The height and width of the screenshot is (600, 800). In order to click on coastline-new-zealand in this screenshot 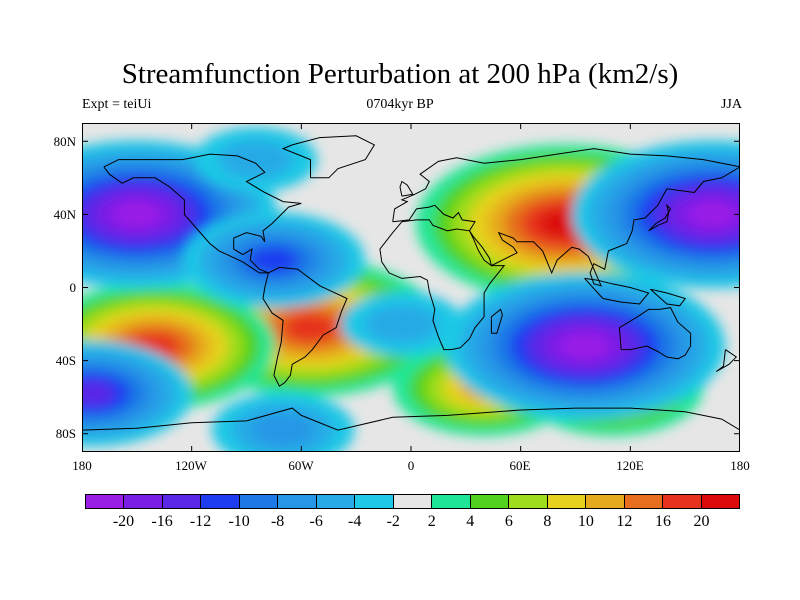, I will do `click(726, 361)`.